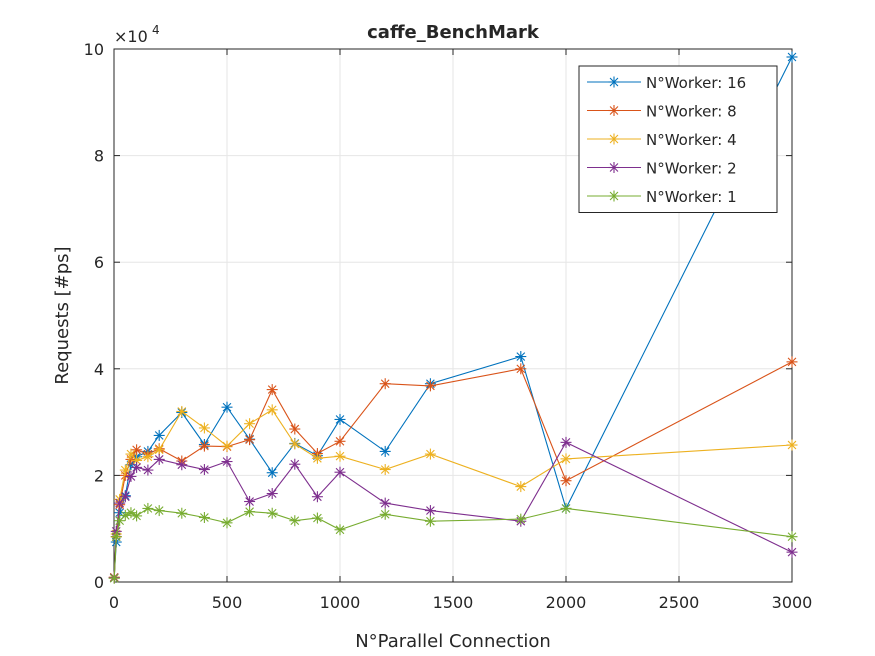  What do you see at coordinates (792, 602) in the screenshot?
I see `x-tick-label: 3000` at bounding box center [792, 602].